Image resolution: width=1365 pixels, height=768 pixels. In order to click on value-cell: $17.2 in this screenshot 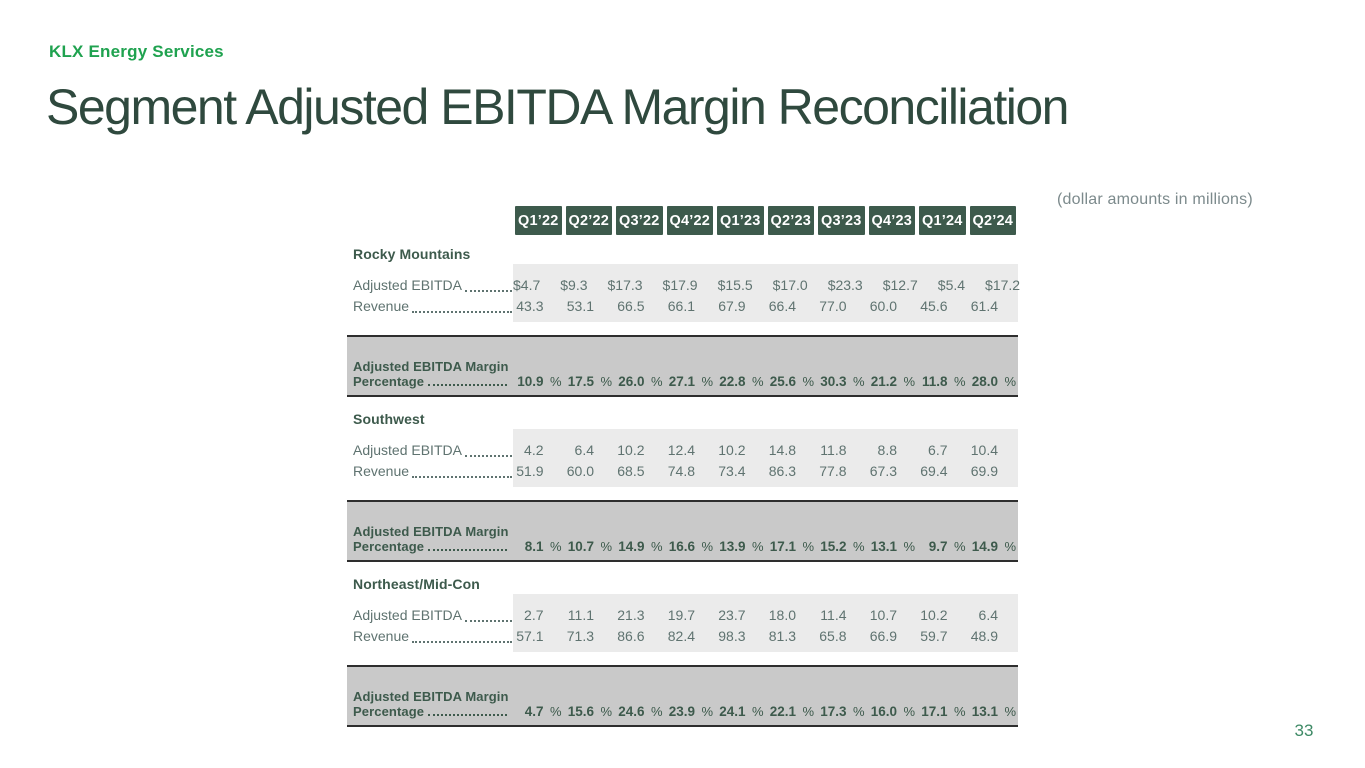, I will do `click(1003, 285)`.